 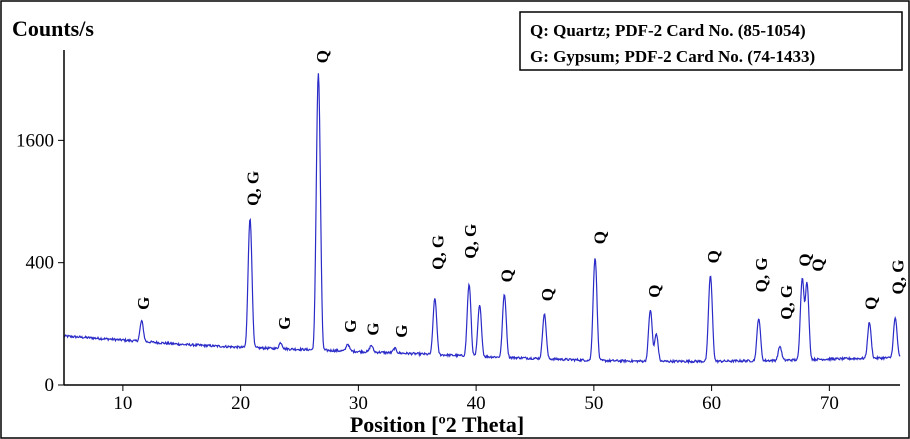 What do you see at coordinates (476, 403) in the screenshot?
I see `x-tick-label: 40` at bounding box center [476, 403].